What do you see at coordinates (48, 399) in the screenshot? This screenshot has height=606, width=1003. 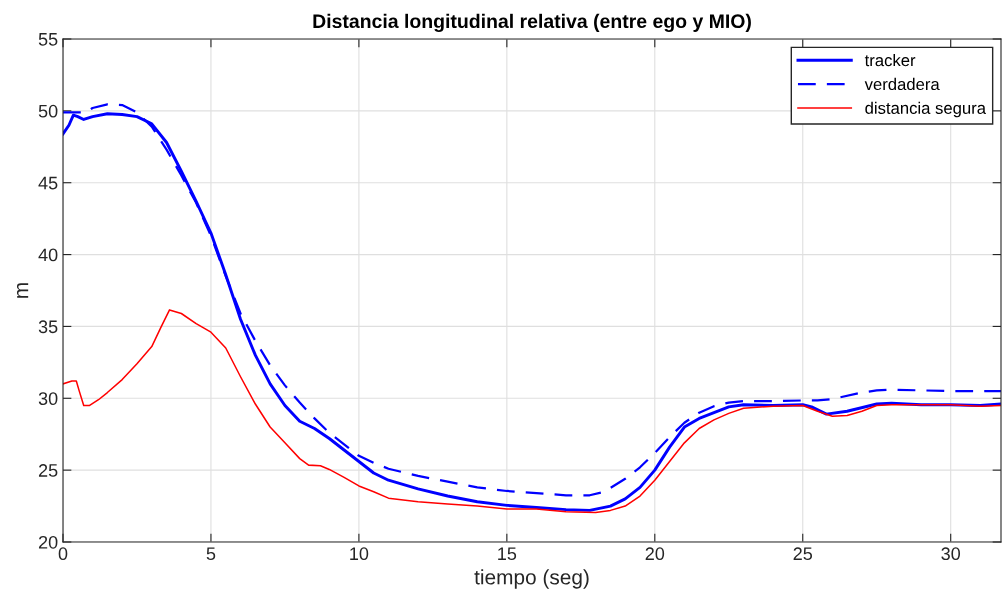 I see `y-tick-label: 30` at bounding box center [48, 399].